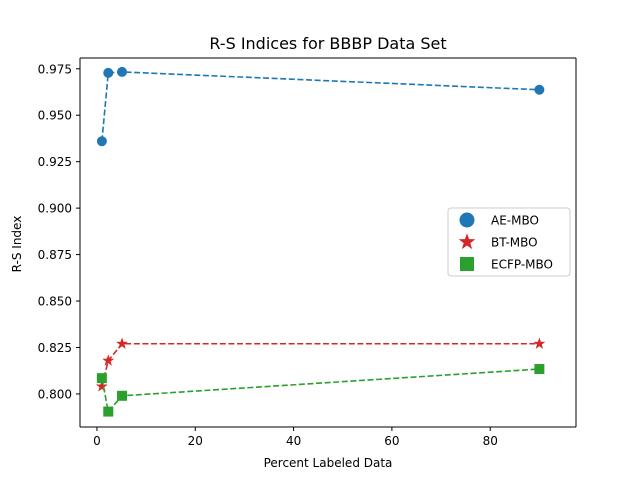 The image size is (640, 484). I want to click on legend-box, so click(509, 242).